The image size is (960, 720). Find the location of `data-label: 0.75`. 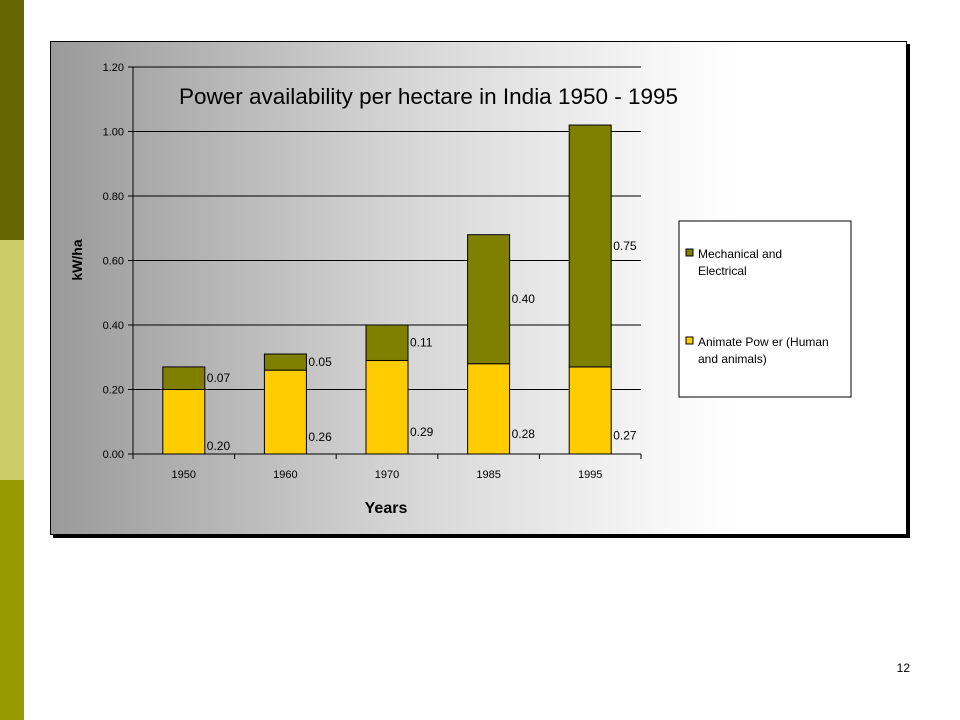

data-label: 0.75 is located at coordinates (625, 246).